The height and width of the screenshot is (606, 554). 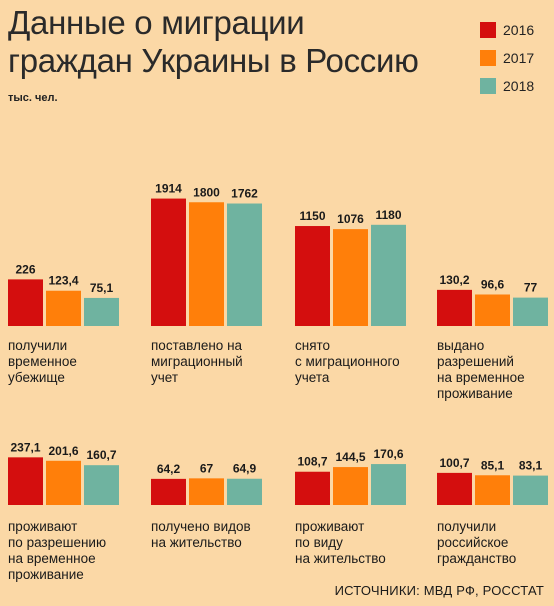 I want to click on bar-3-2018, so click(x=388, y=275).